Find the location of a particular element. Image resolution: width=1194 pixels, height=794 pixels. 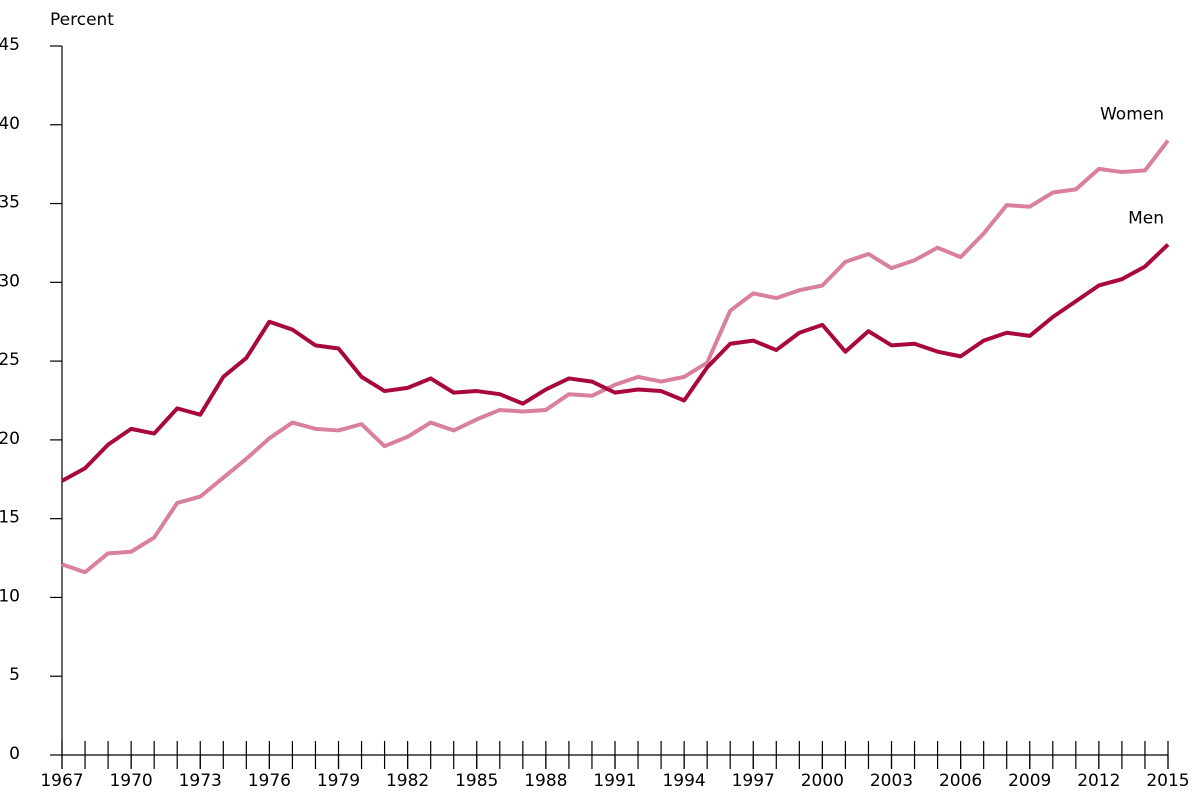

y-tick-label: 30 is located at coordinates (10, 281).